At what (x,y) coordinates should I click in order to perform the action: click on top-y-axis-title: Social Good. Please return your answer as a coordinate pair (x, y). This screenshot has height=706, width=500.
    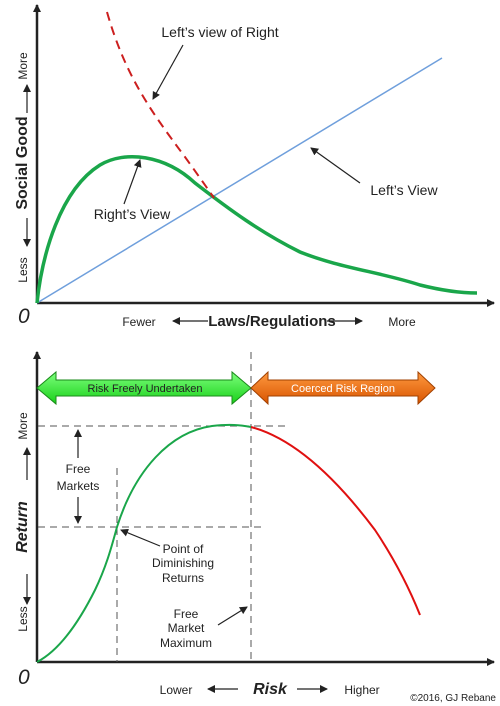
    Looking at the image, I should click on (22, 162).